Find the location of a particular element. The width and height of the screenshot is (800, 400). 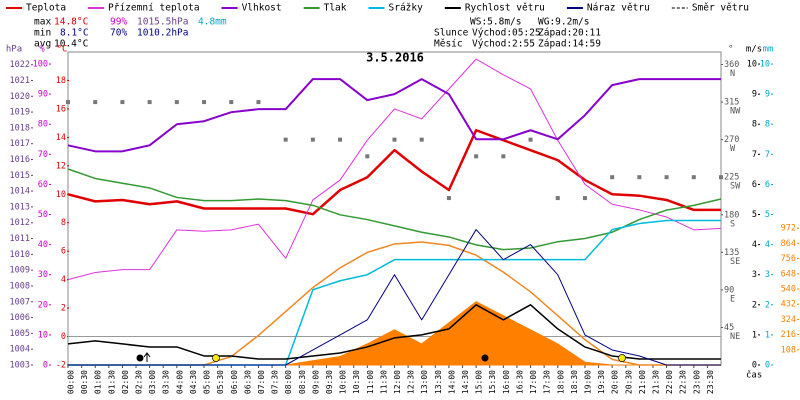

y-tick-label: 756 is located at coordinates (788, 259).